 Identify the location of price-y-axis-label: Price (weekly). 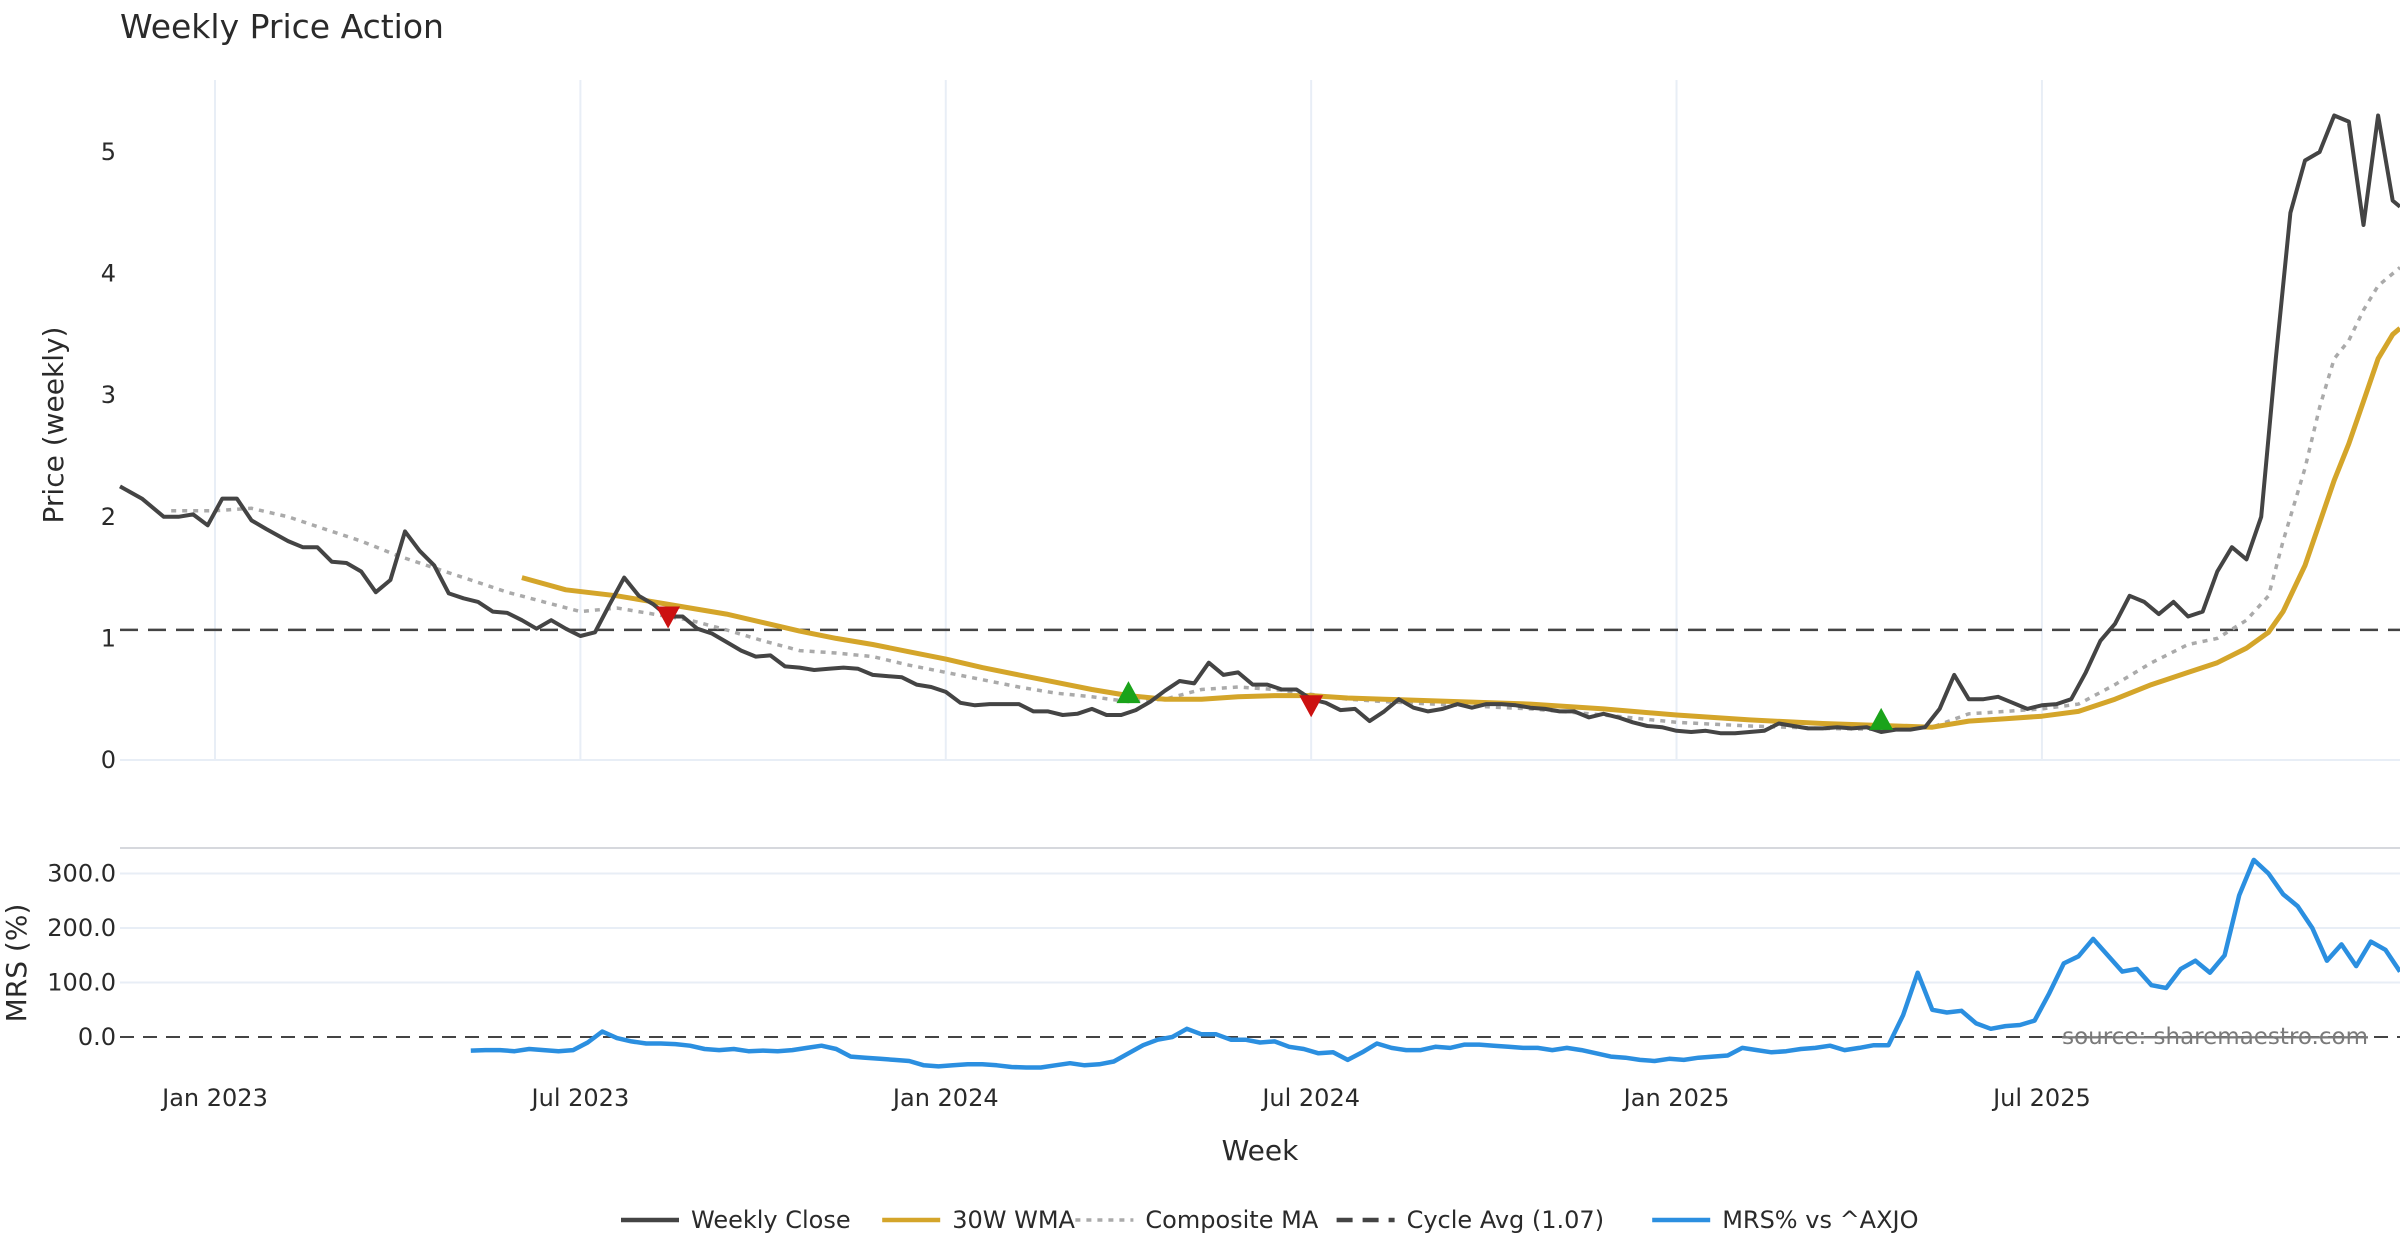
(53, 425).